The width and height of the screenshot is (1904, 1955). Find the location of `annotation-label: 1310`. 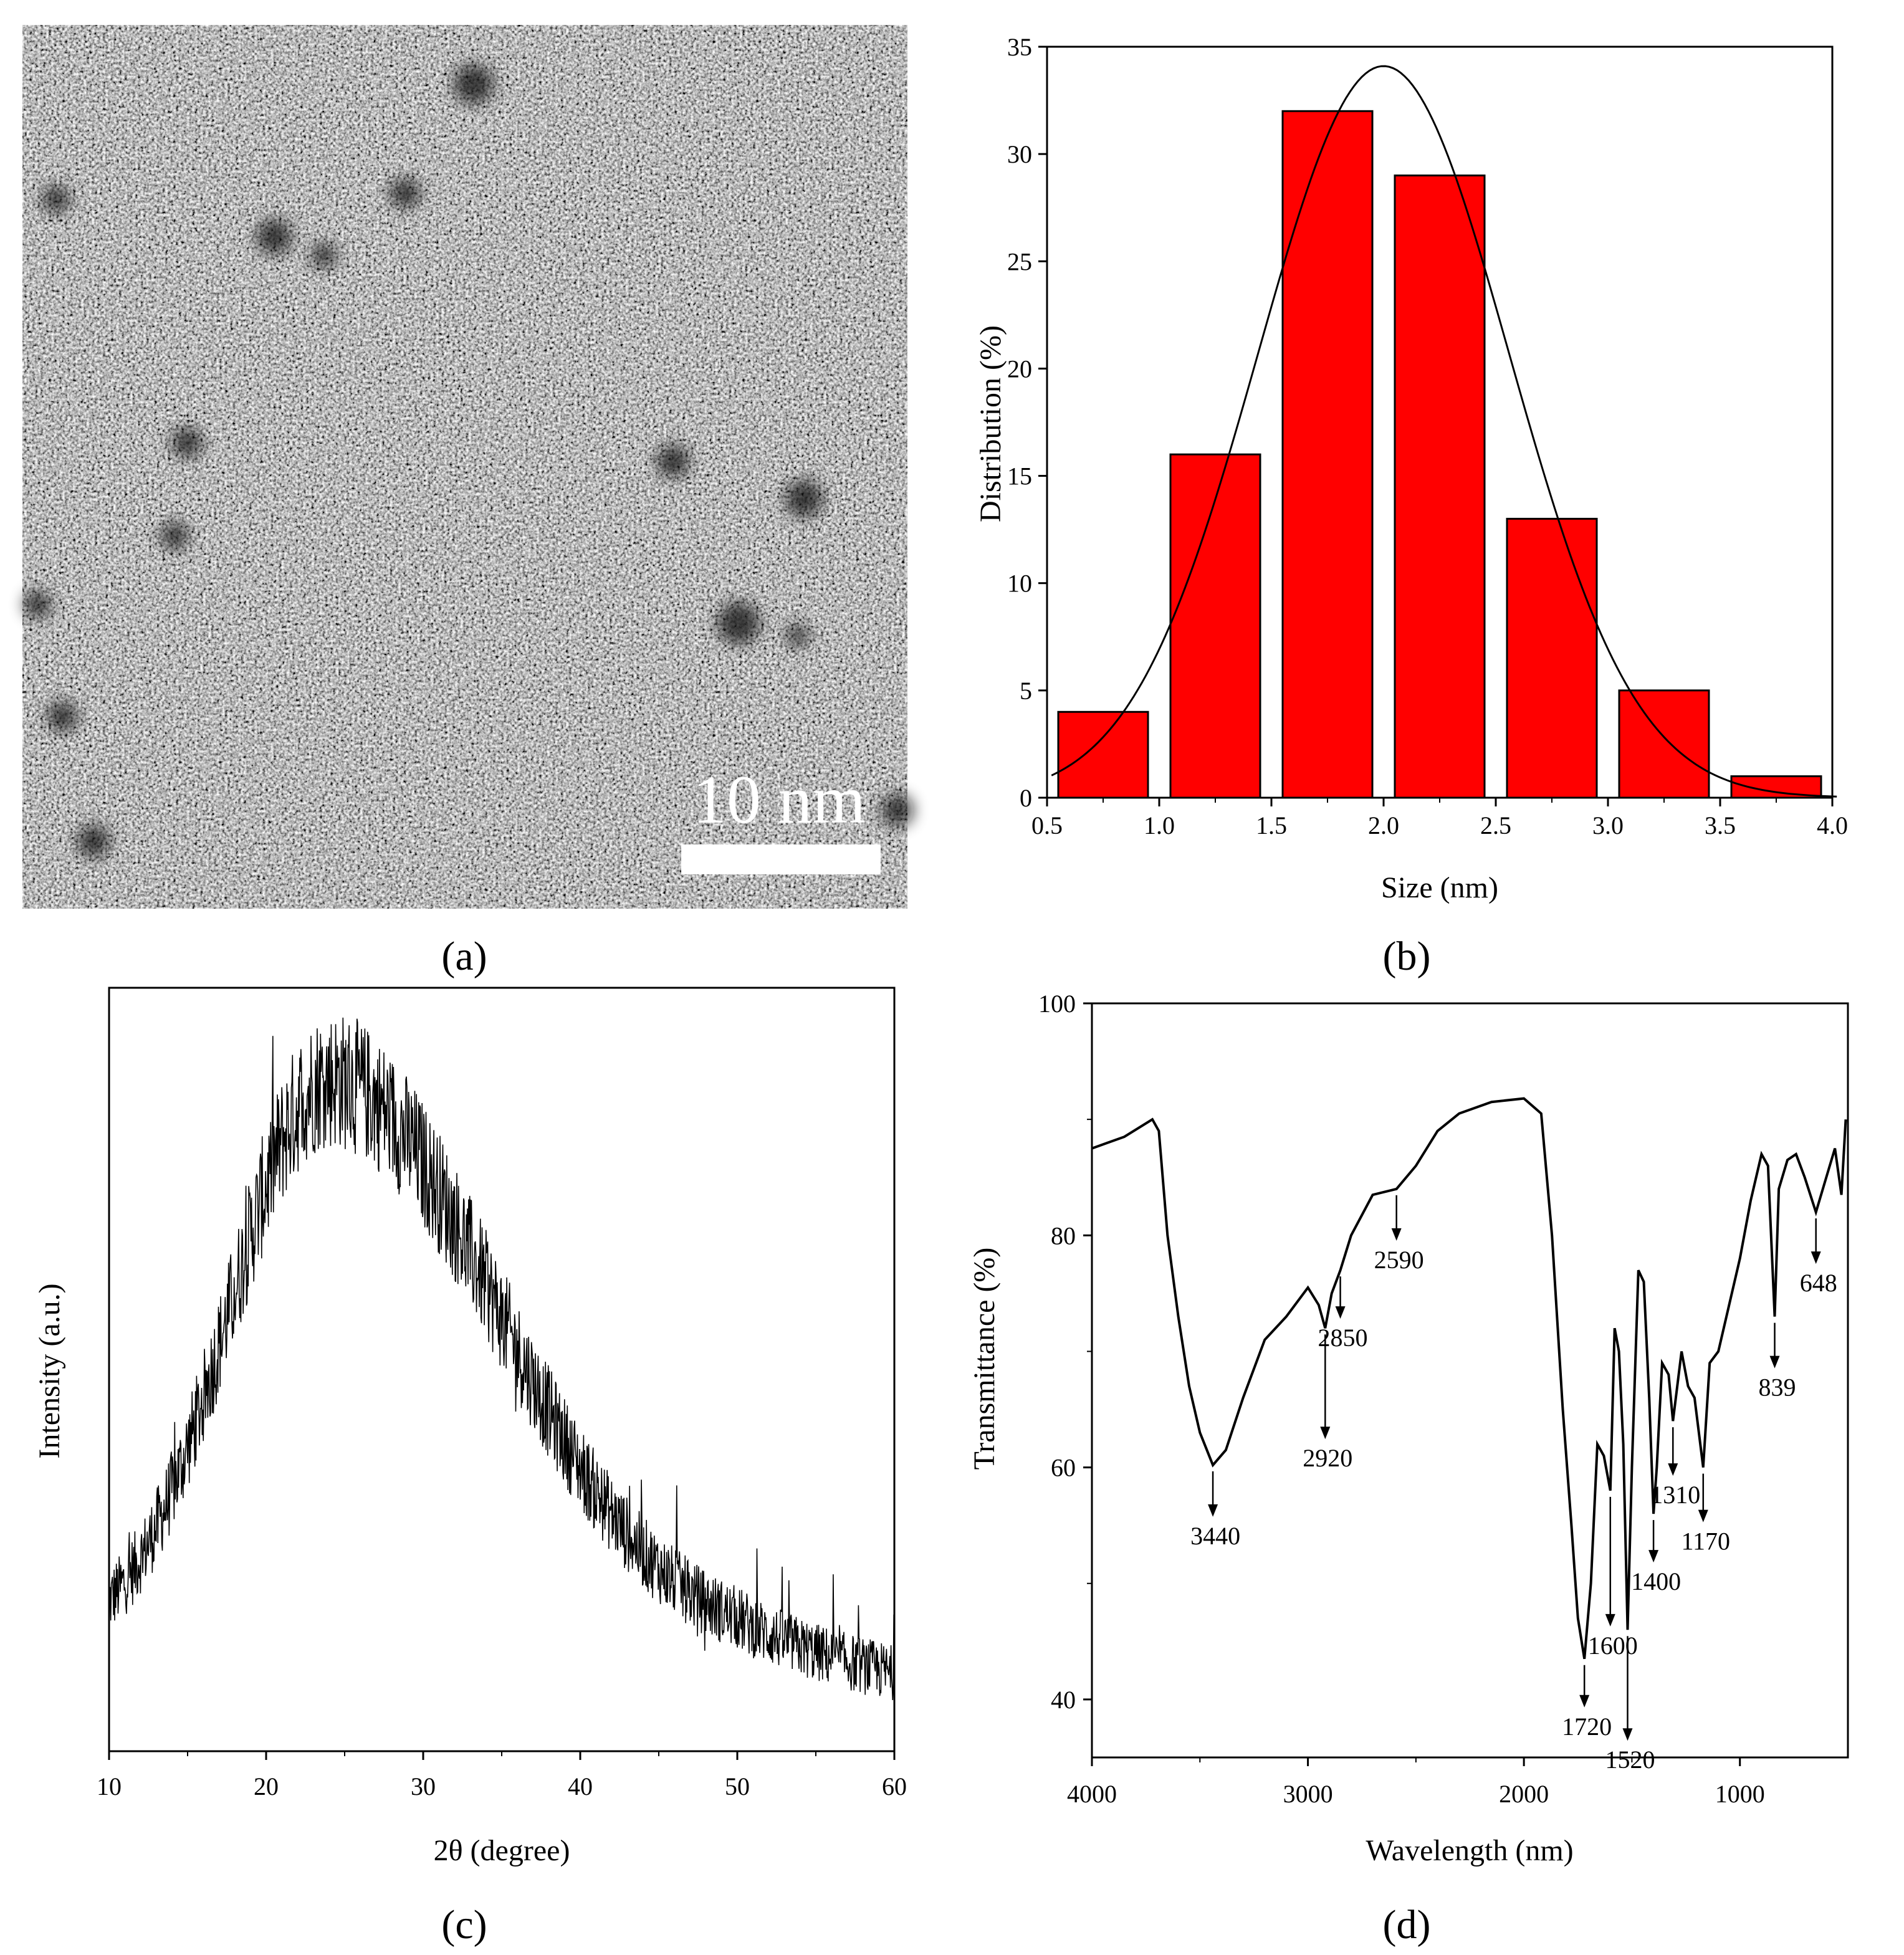

annotation-label: 1310 is located at coordinates (1675, 1495).